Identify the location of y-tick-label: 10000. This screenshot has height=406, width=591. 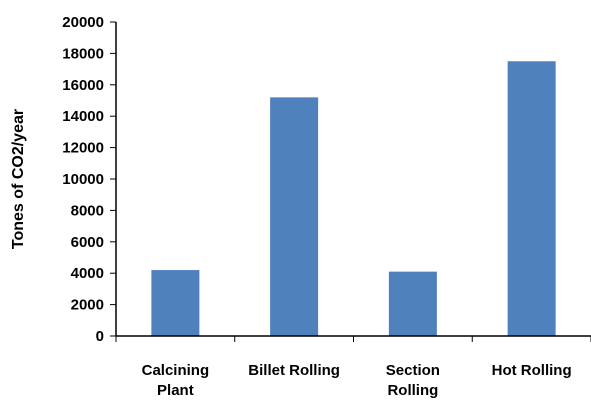
(83, 179).